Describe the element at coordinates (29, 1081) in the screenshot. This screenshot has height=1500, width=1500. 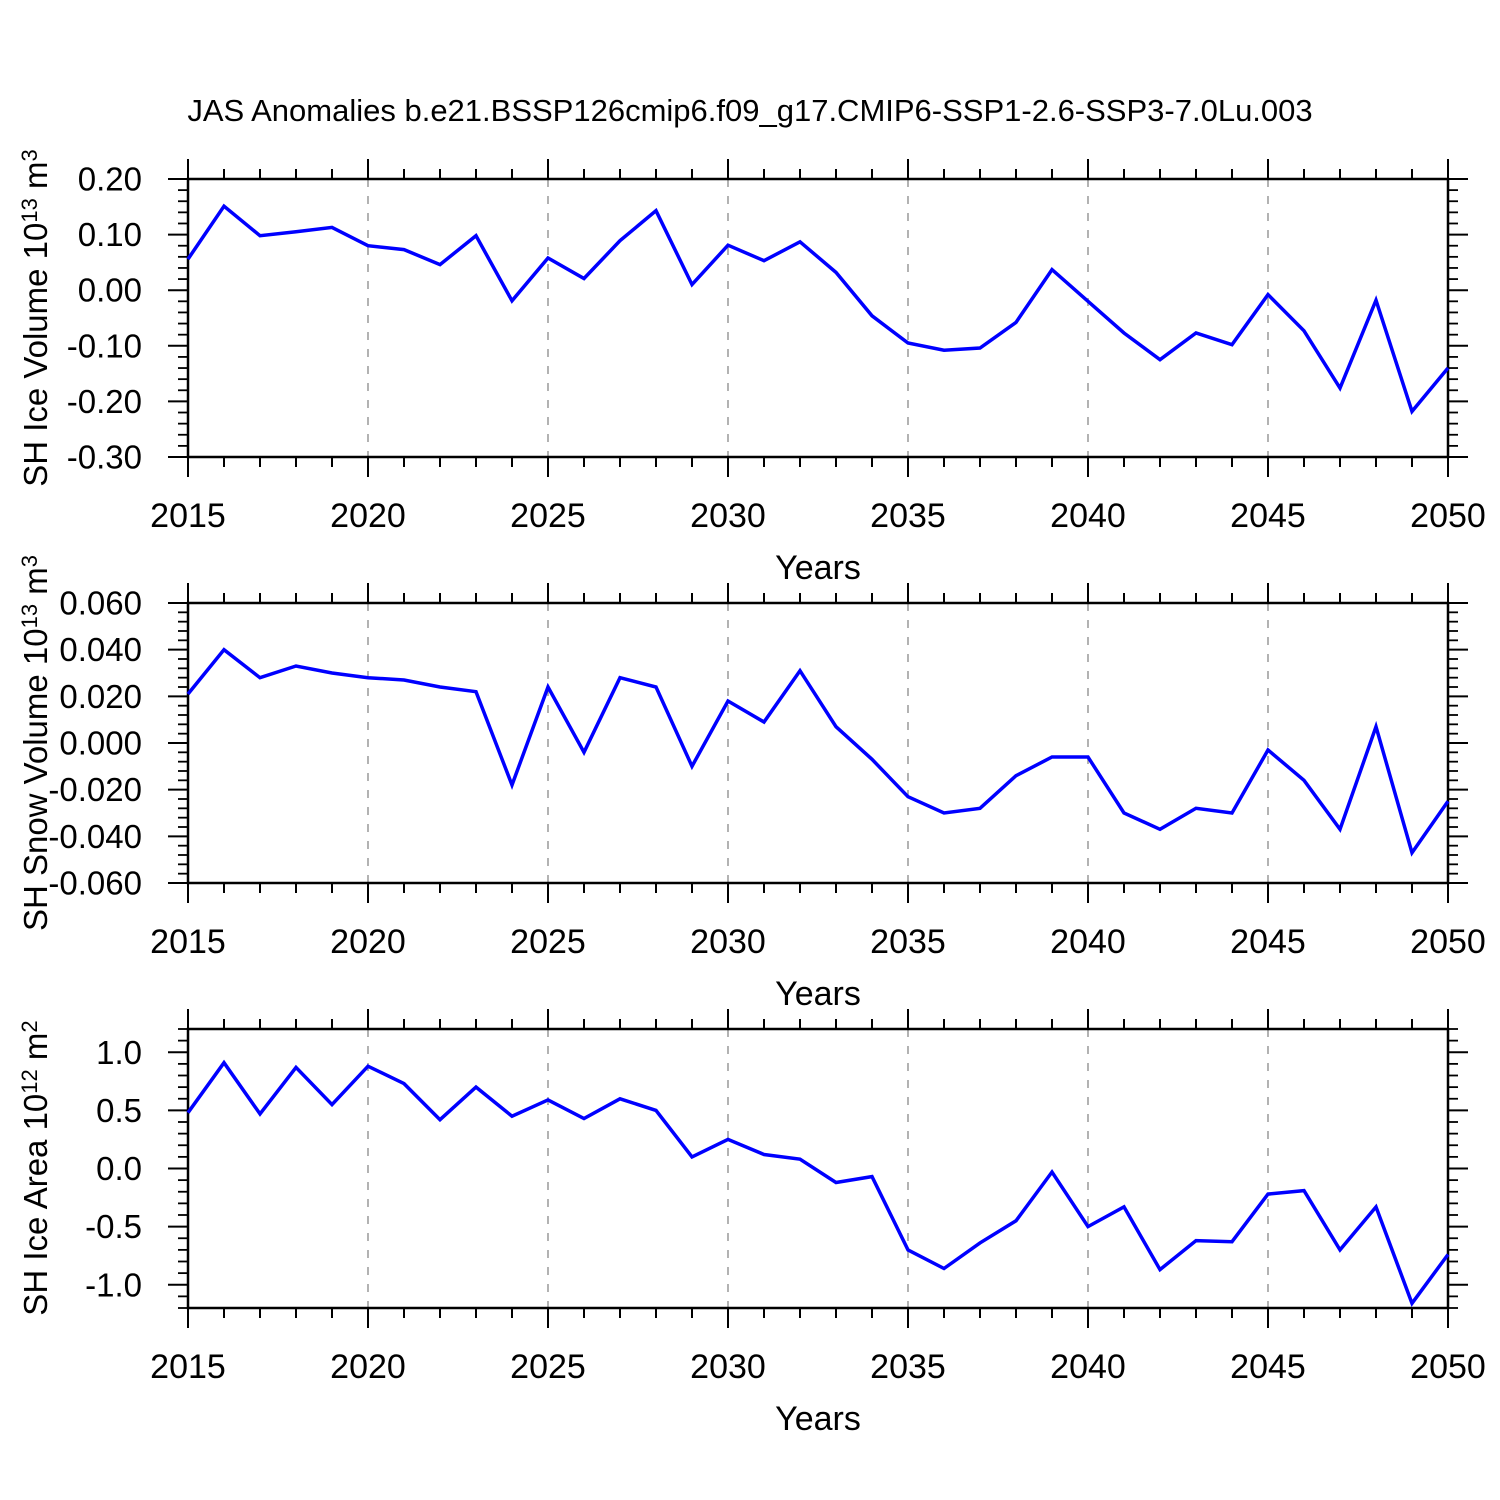
I see `y-title-exponent: 12` at that location.